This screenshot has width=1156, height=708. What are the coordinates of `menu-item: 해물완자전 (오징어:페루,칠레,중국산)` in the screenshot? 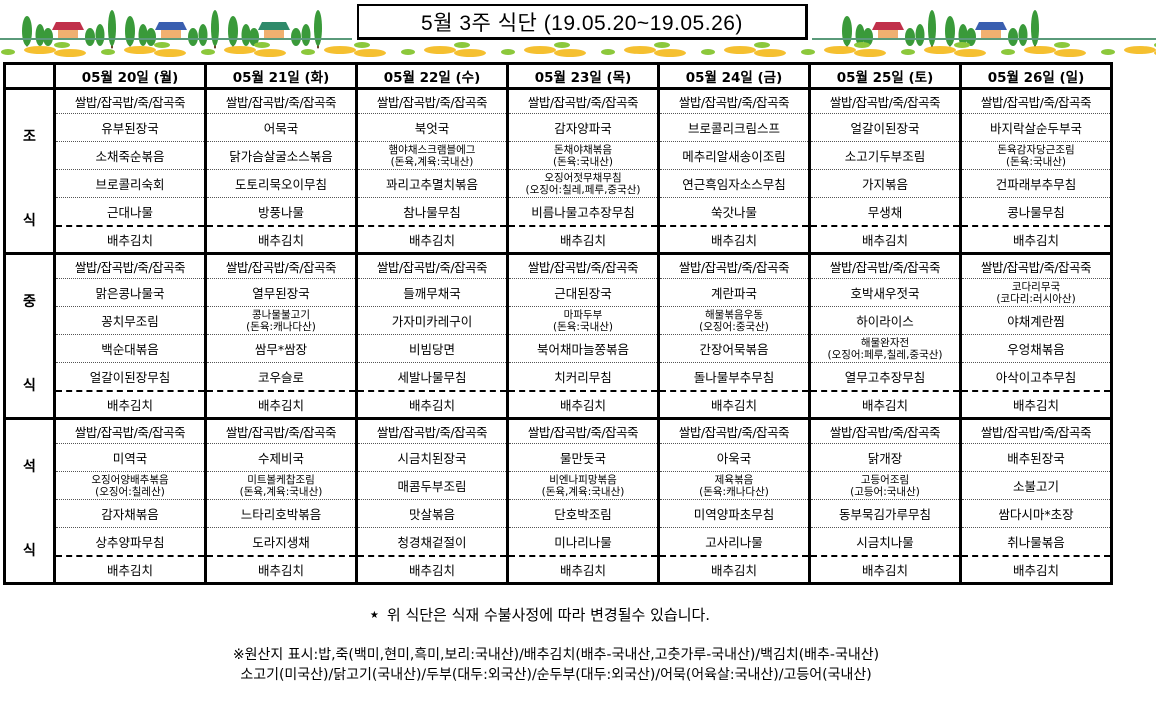 It's located at (885, 348).